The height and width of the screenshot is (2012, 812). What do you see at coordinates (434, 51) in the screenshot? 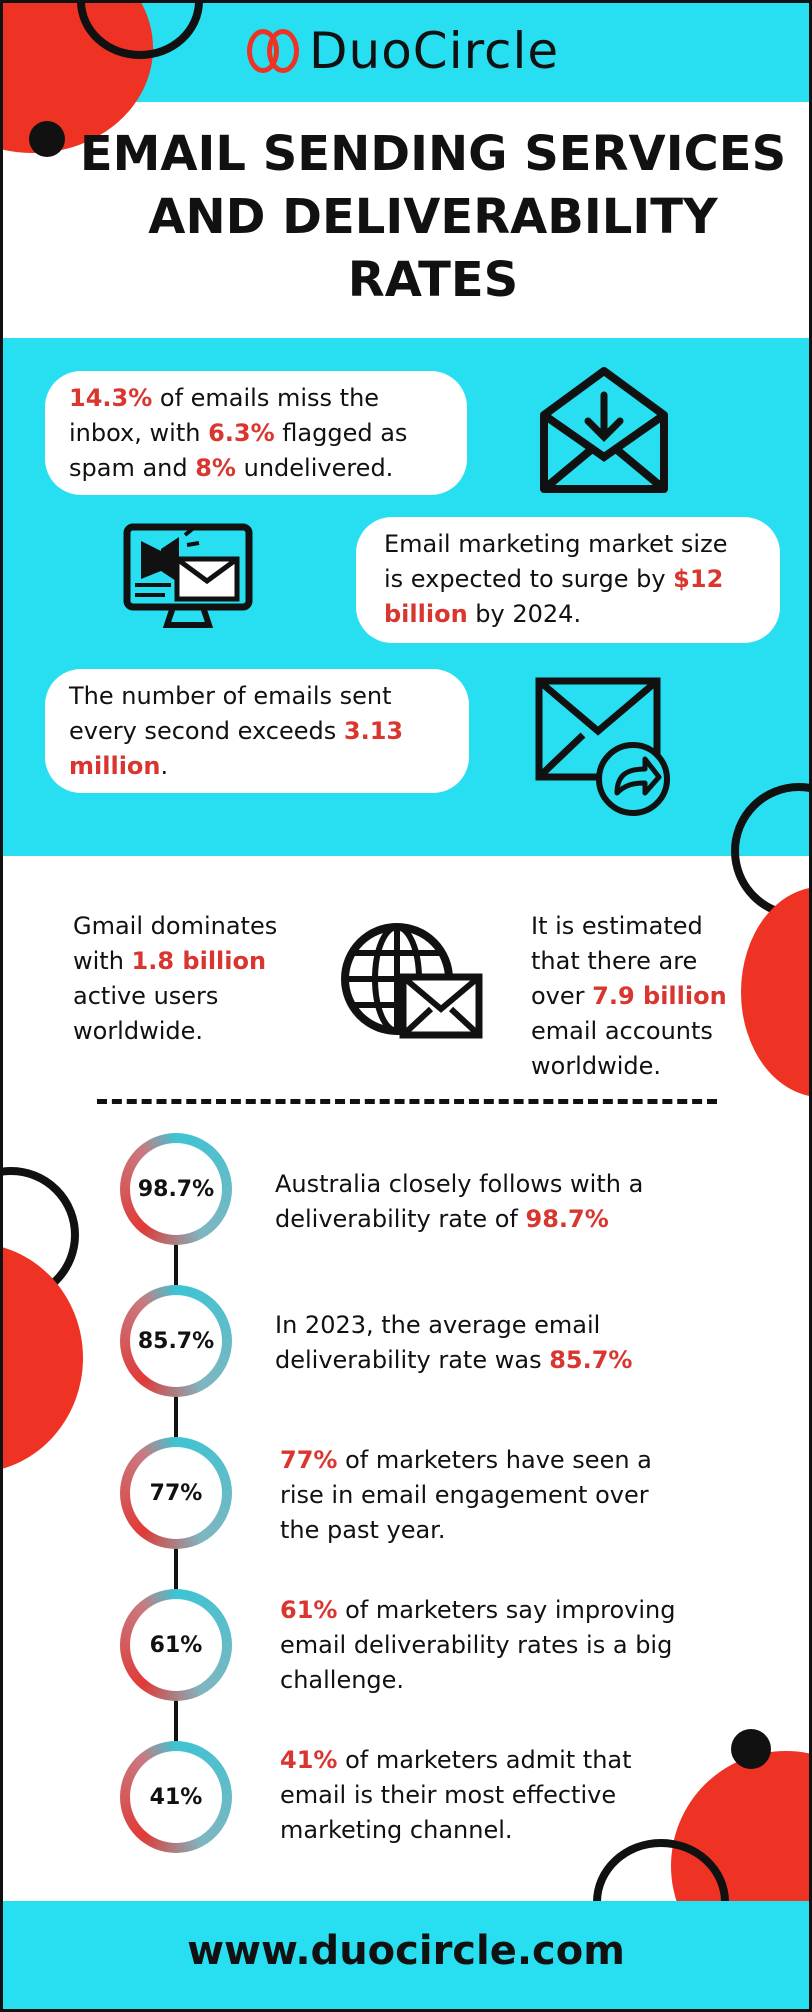
I see `logo-text: DuoCircle` at bounding box center [434, 51].